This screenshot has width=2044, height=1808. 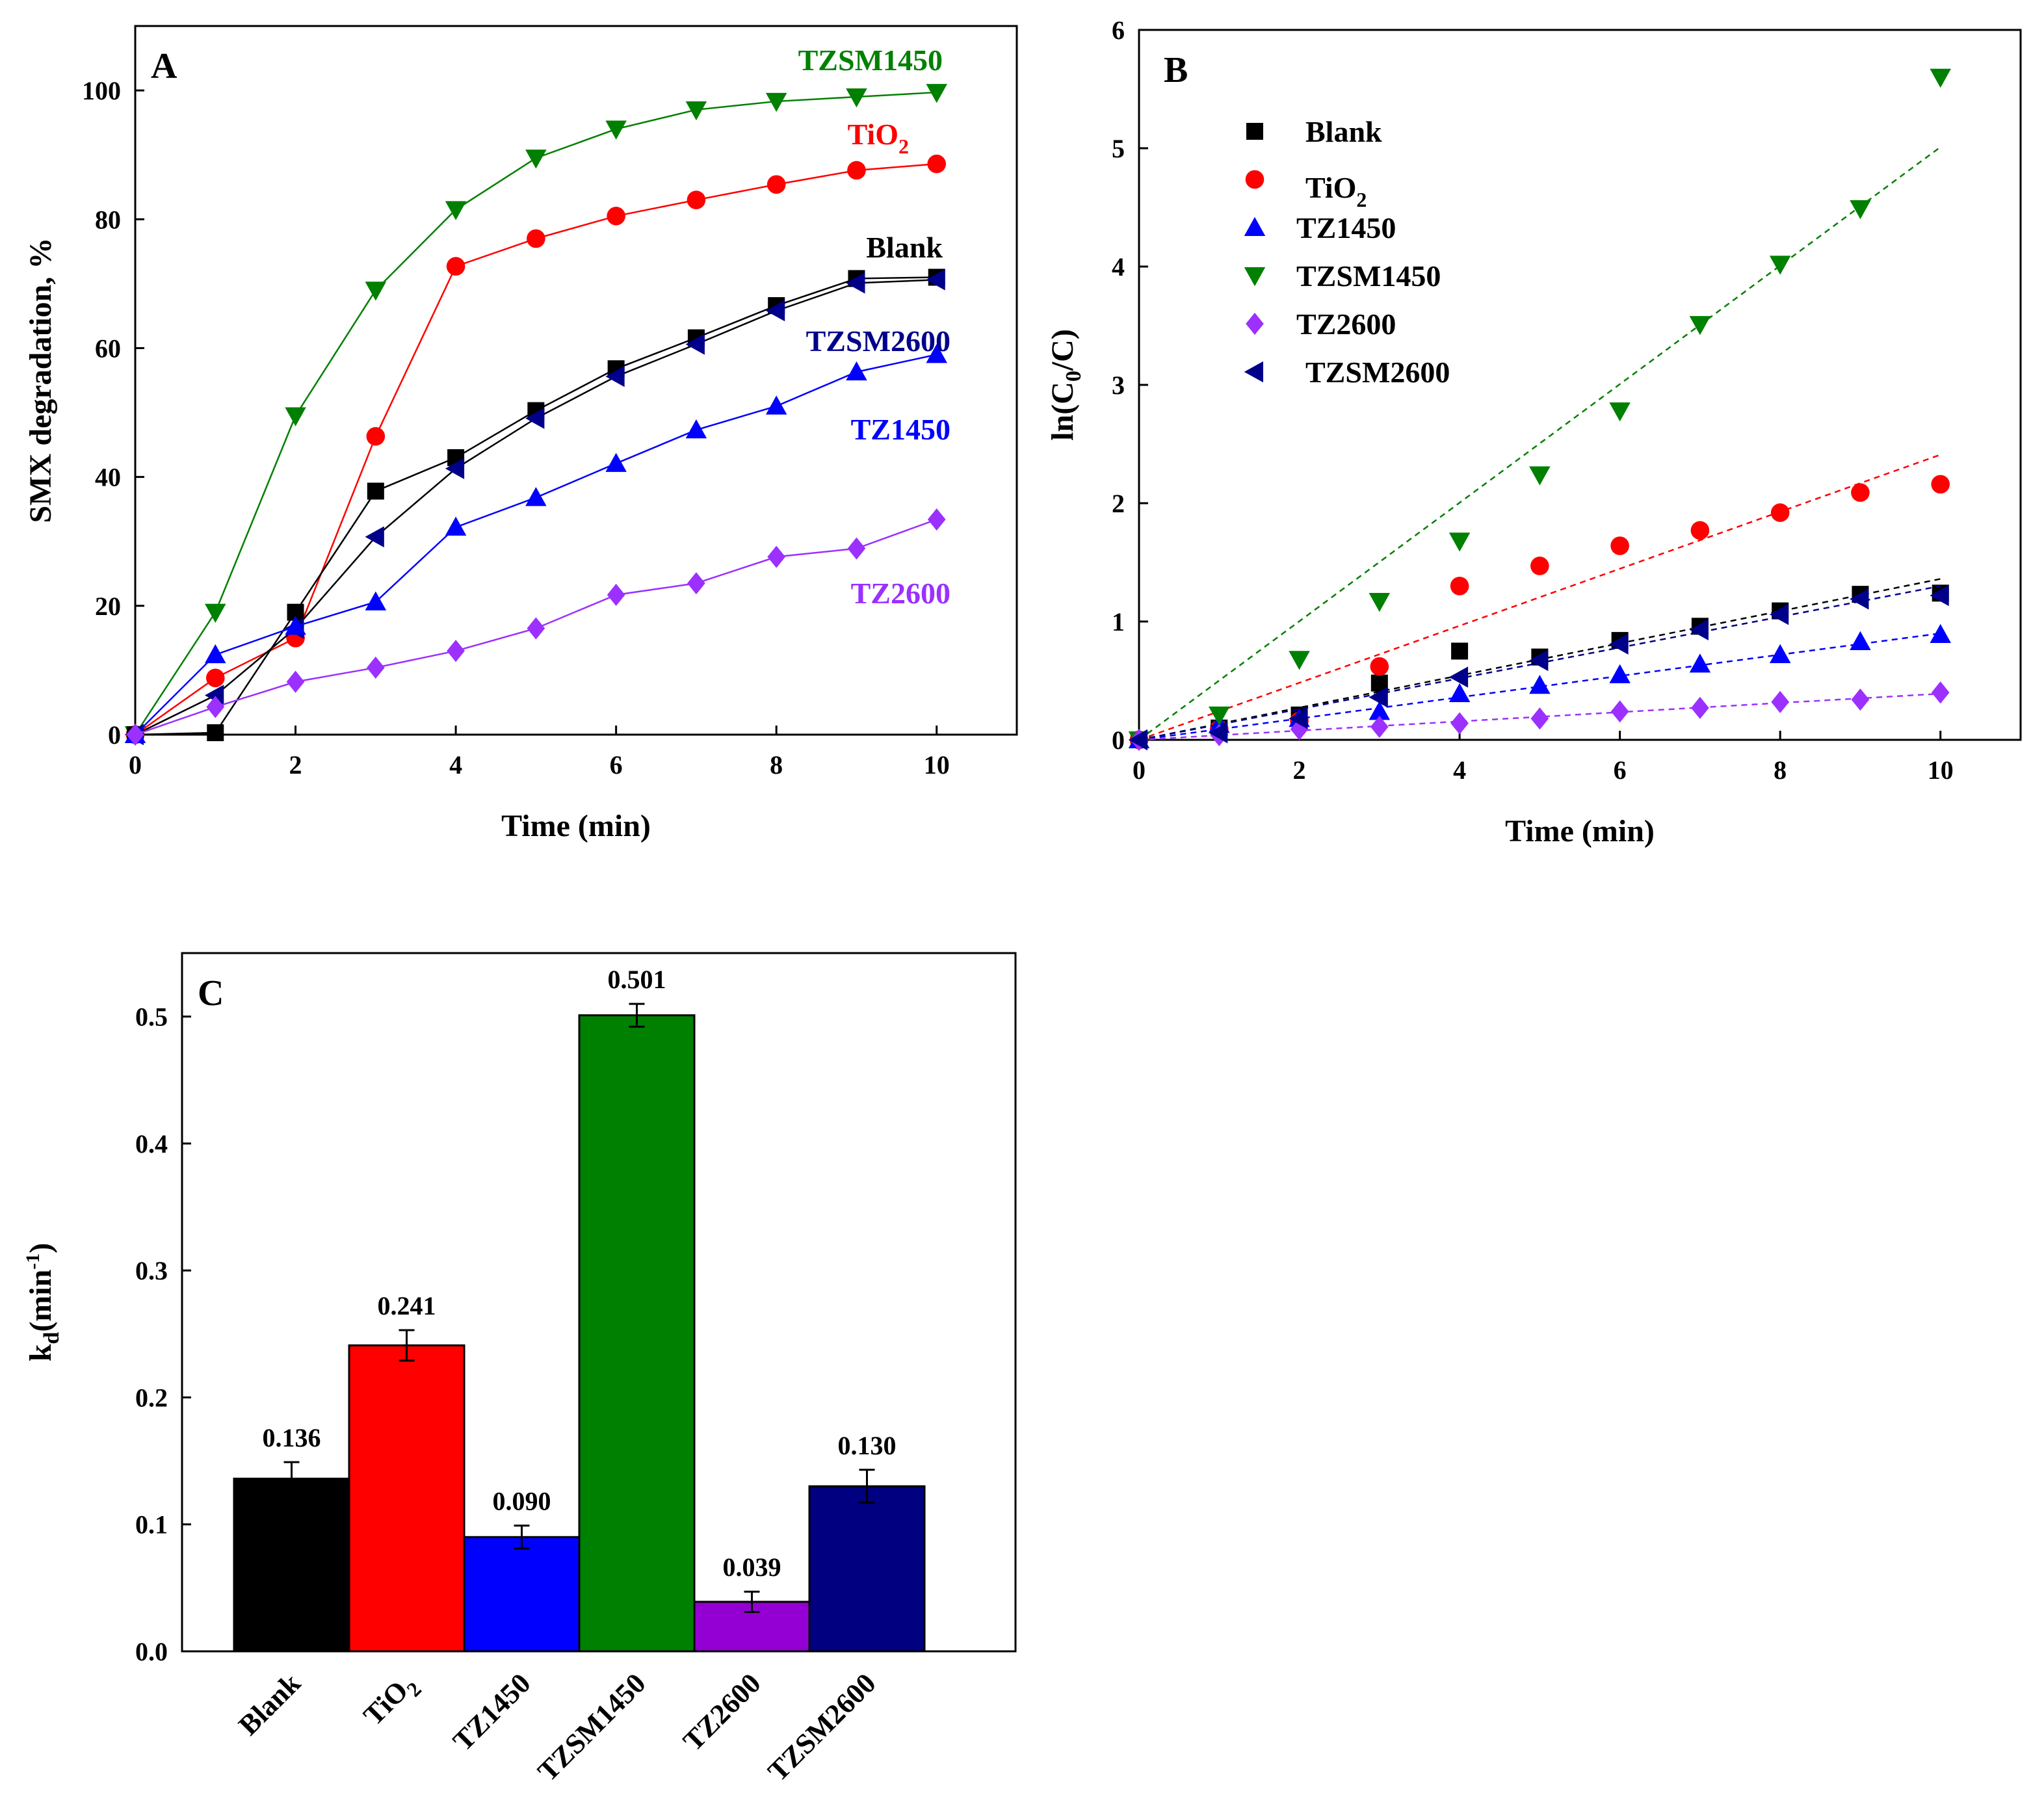 What do you see at coordinates (1368, 276) in the screenshot?
I see `legend-label: TZSM1450` at bounding box center [1368, 276].